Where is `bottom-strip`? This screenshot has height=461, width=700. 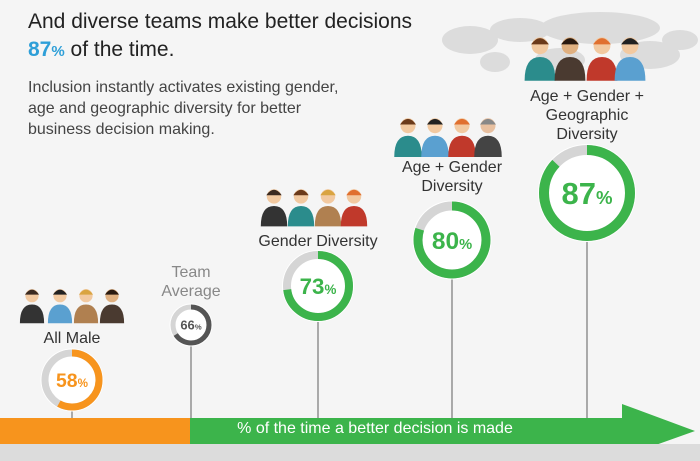
bottom-strip is located at coordinates (350, 452).